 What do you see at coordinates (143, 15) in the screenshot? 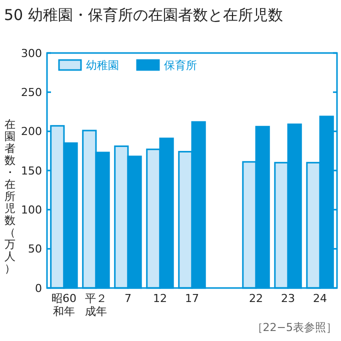
I see `chart-title: 50 幼稚園・保育所の在園者数と在所児数` at bounding box center [143, 15].